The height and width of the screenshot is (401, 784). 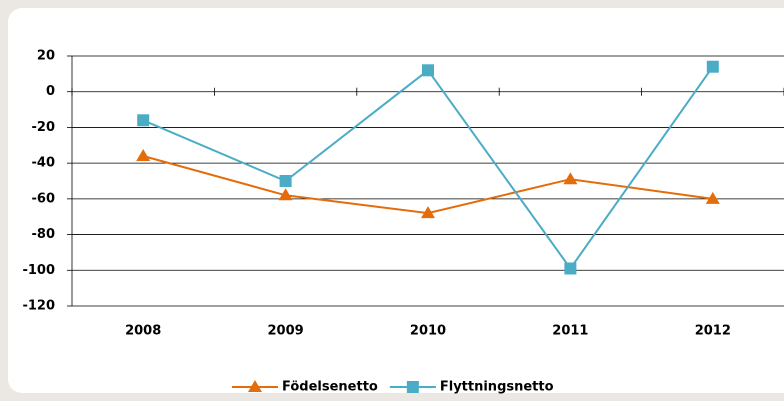 What do you see at coordinates (497, 387) in the screenshot?
I see `legend-label: Flyttningsnetto` at bounding box center [497, 387].